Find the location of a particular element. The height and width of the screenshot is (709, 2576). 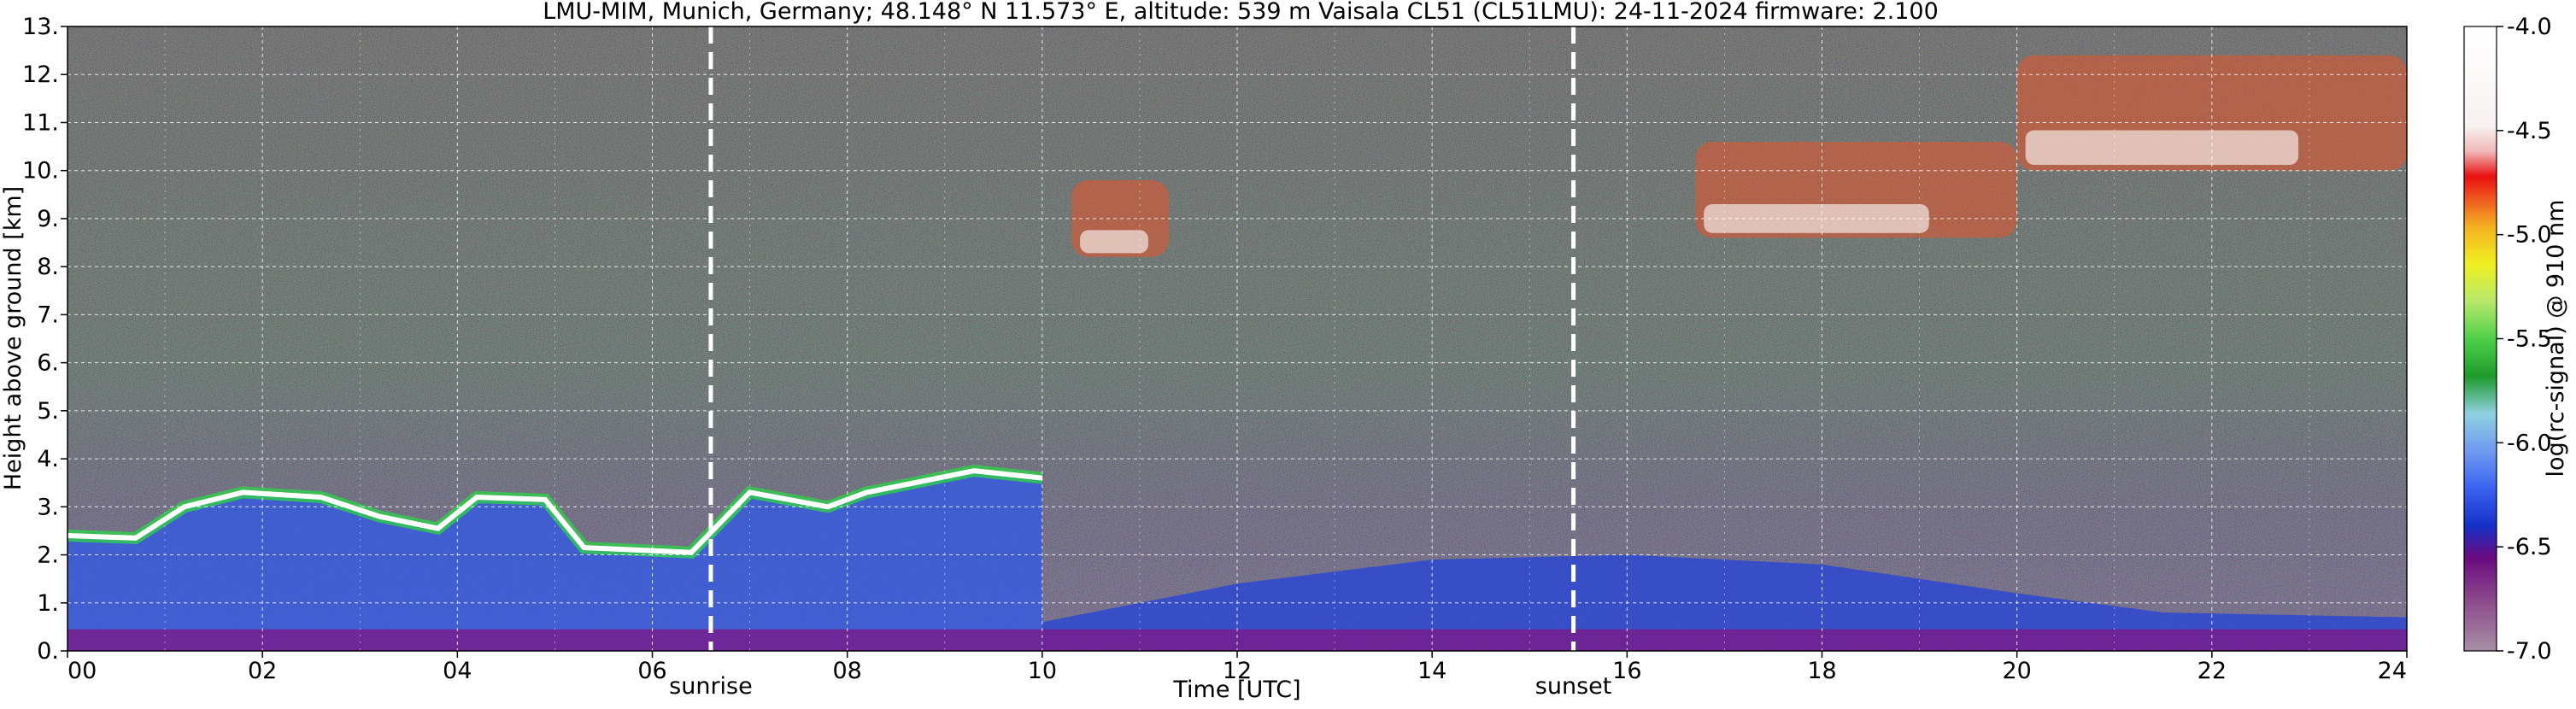

colorbar-tick-label: -5.0 is located at coordinates (2529, 236).